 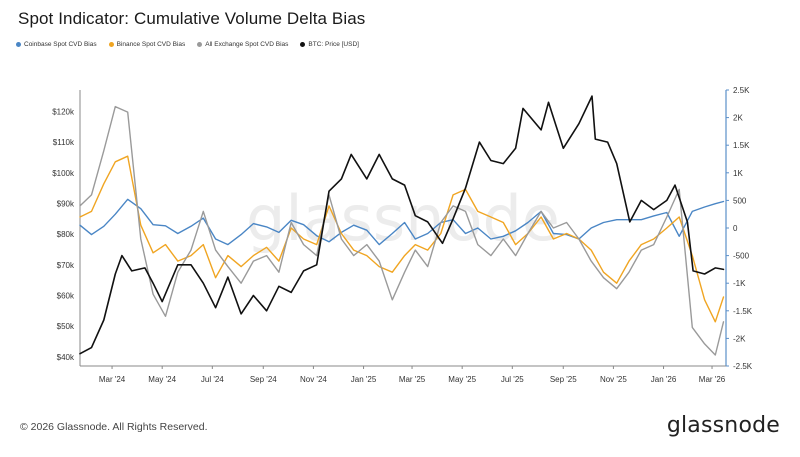 What do you see at coordinates (313, 379) in the screenshot?
I see `x-tick-label: Nov '24` at bounding box center [313, 379].